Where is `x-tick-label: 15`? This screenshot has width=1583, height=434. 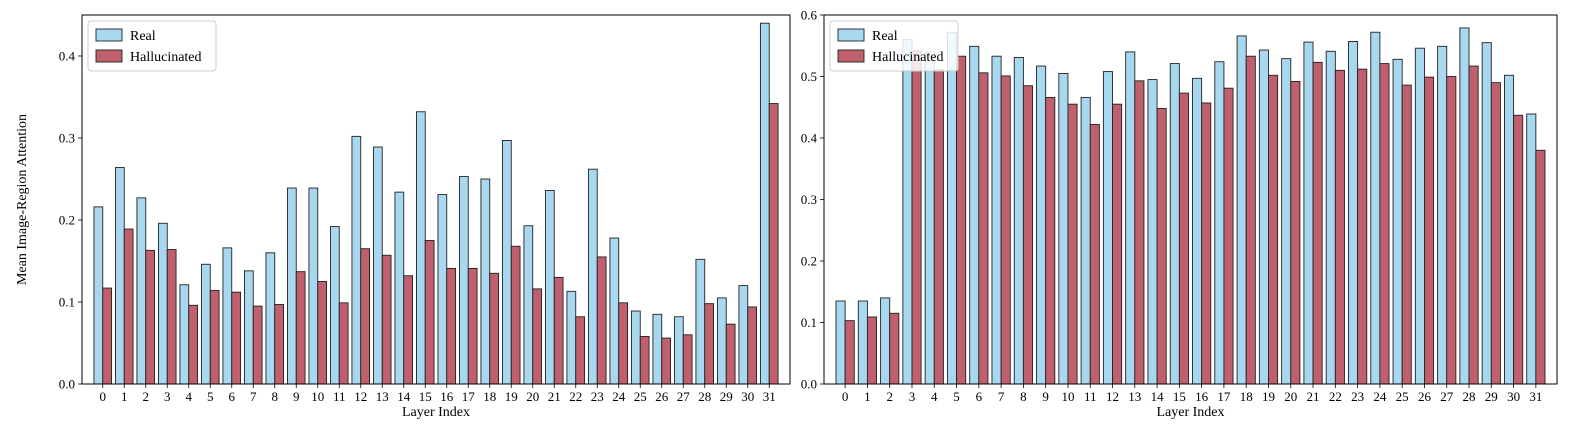 x-tick-label: 15 is located at coordinates (1179, 396).